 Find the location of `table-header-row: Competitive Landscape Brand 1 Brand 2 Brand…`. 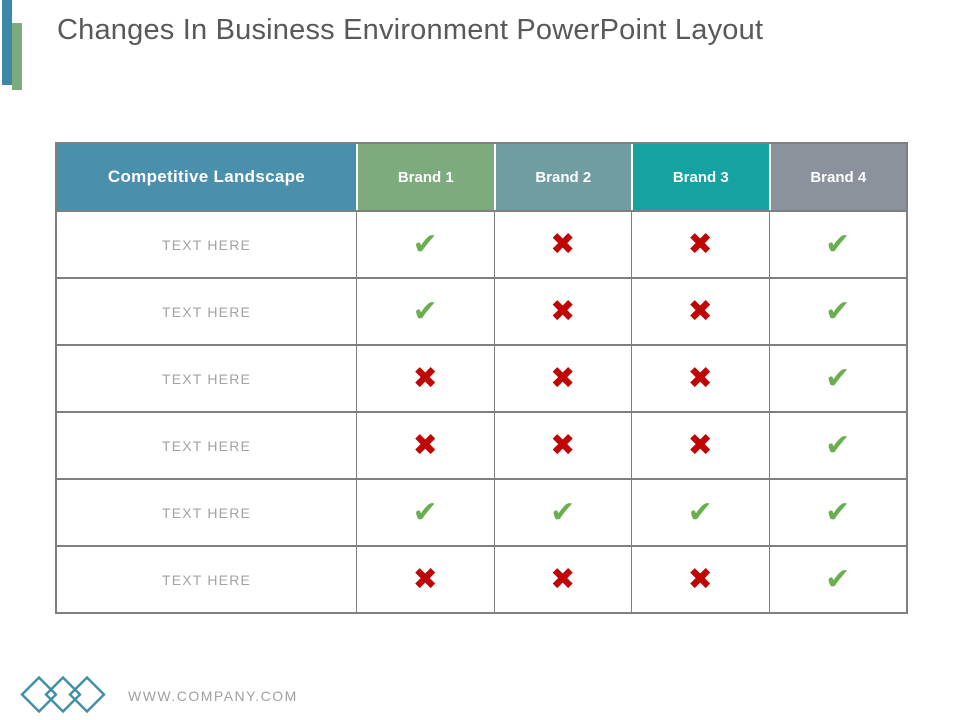

table-header-row: Competitive Landscape Brand 1 Brand 2 Brand… is located at coordinates (481, 177).